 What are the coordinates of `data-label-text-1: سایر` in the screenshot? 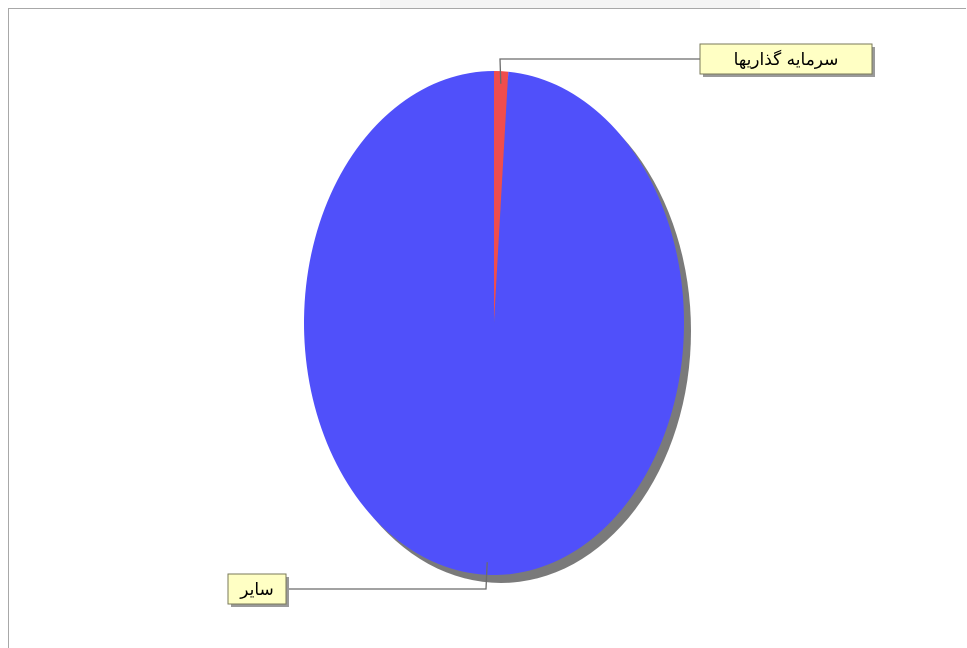 It's located at (256, 590).